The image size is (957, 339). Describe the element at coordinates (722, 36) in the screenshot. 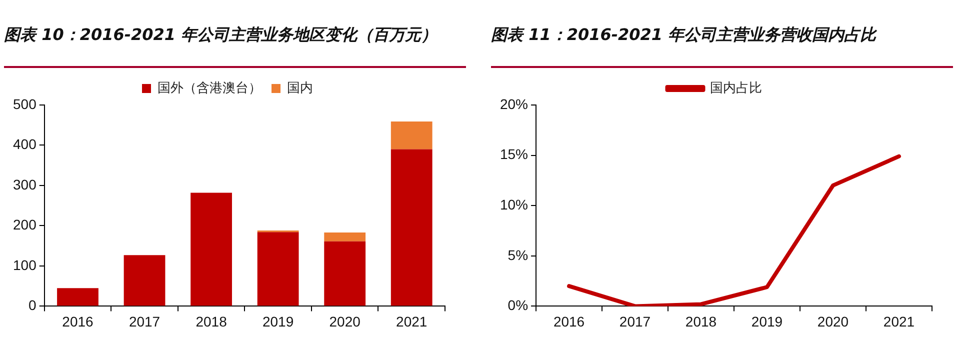

I see `chart-title: 图表 11：2016-2021 年公司主营业务营收国内占比` at that location.